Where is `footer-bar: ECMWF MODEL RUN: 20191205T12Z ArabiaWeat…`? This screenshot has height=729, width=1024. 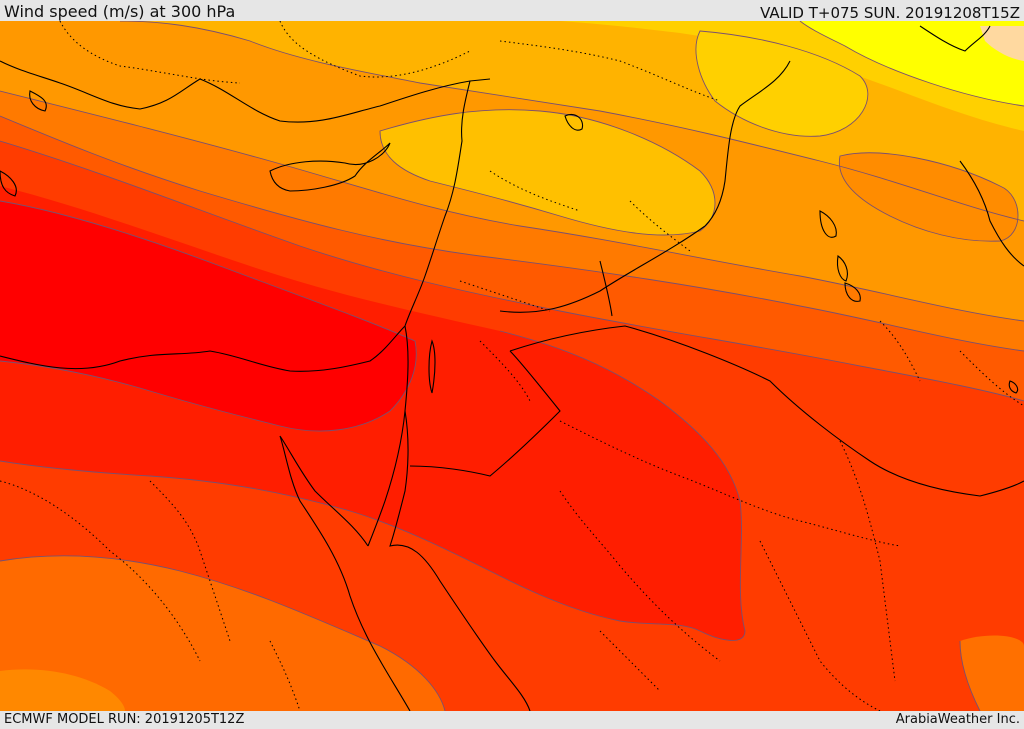 footer-bar: ECMWF MODEL RUN: 20191205T12Z ArabiaWeat… is located at coordinates (512, 720).